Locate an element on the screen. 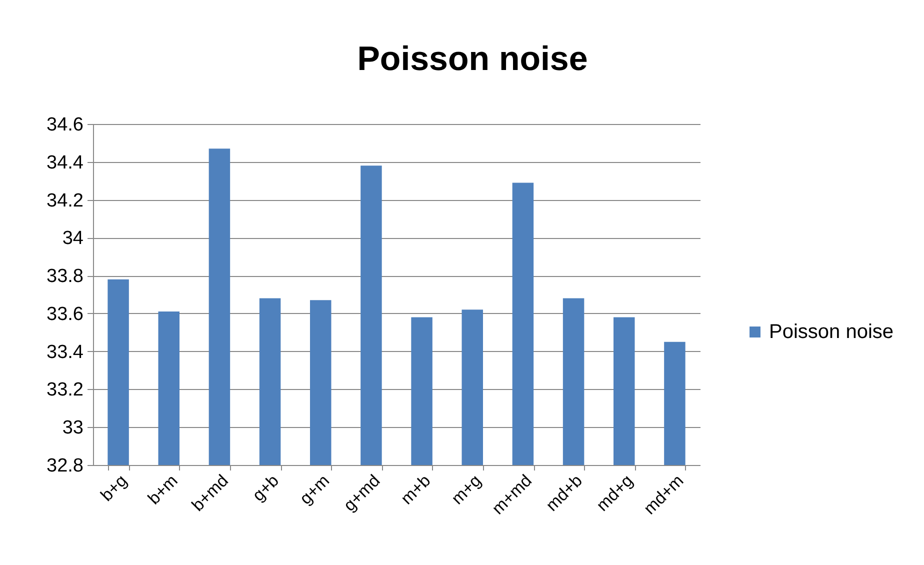  y-tick-label: 34.6 is located at coordinates (65, 125).